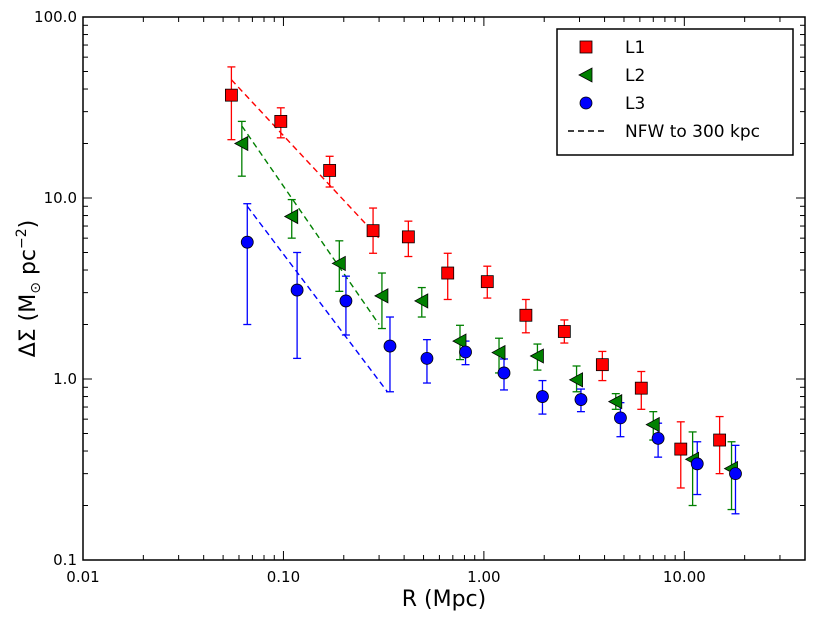 The image size is (830, 623). Describe the element at coordinates (635, 76) in the screenshot. I see `legend-label: L2` at that location.